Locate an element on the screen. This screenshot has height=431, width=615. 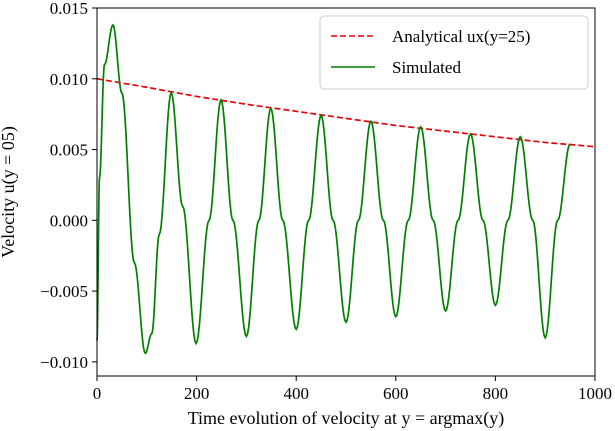
x-tick-label: 1000 is located at coordinates (595, 393).